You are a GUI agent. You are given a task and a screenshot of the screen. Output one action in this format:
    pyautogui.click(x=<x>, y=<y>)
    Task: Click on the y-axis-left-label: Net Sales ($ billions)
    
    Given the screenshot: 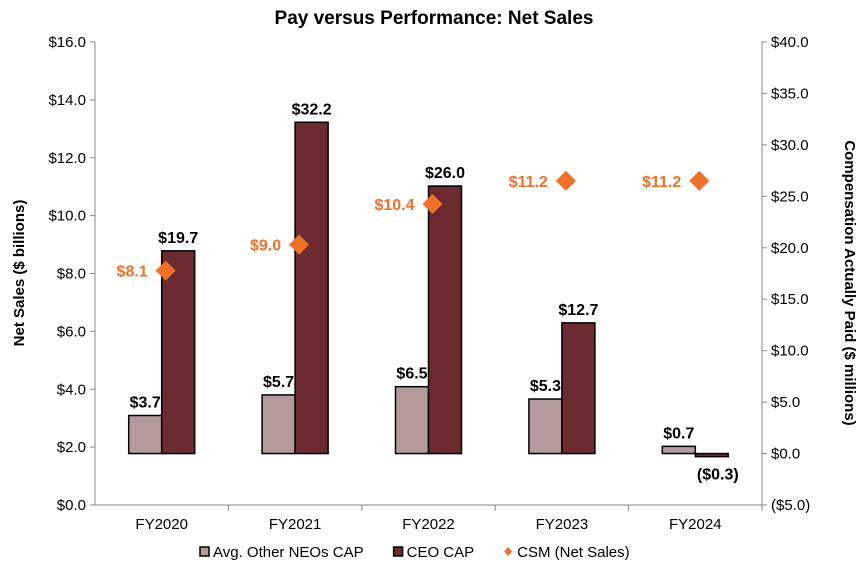 What is the action you would take?
    pyautogui.click(x=19, y=273)
    